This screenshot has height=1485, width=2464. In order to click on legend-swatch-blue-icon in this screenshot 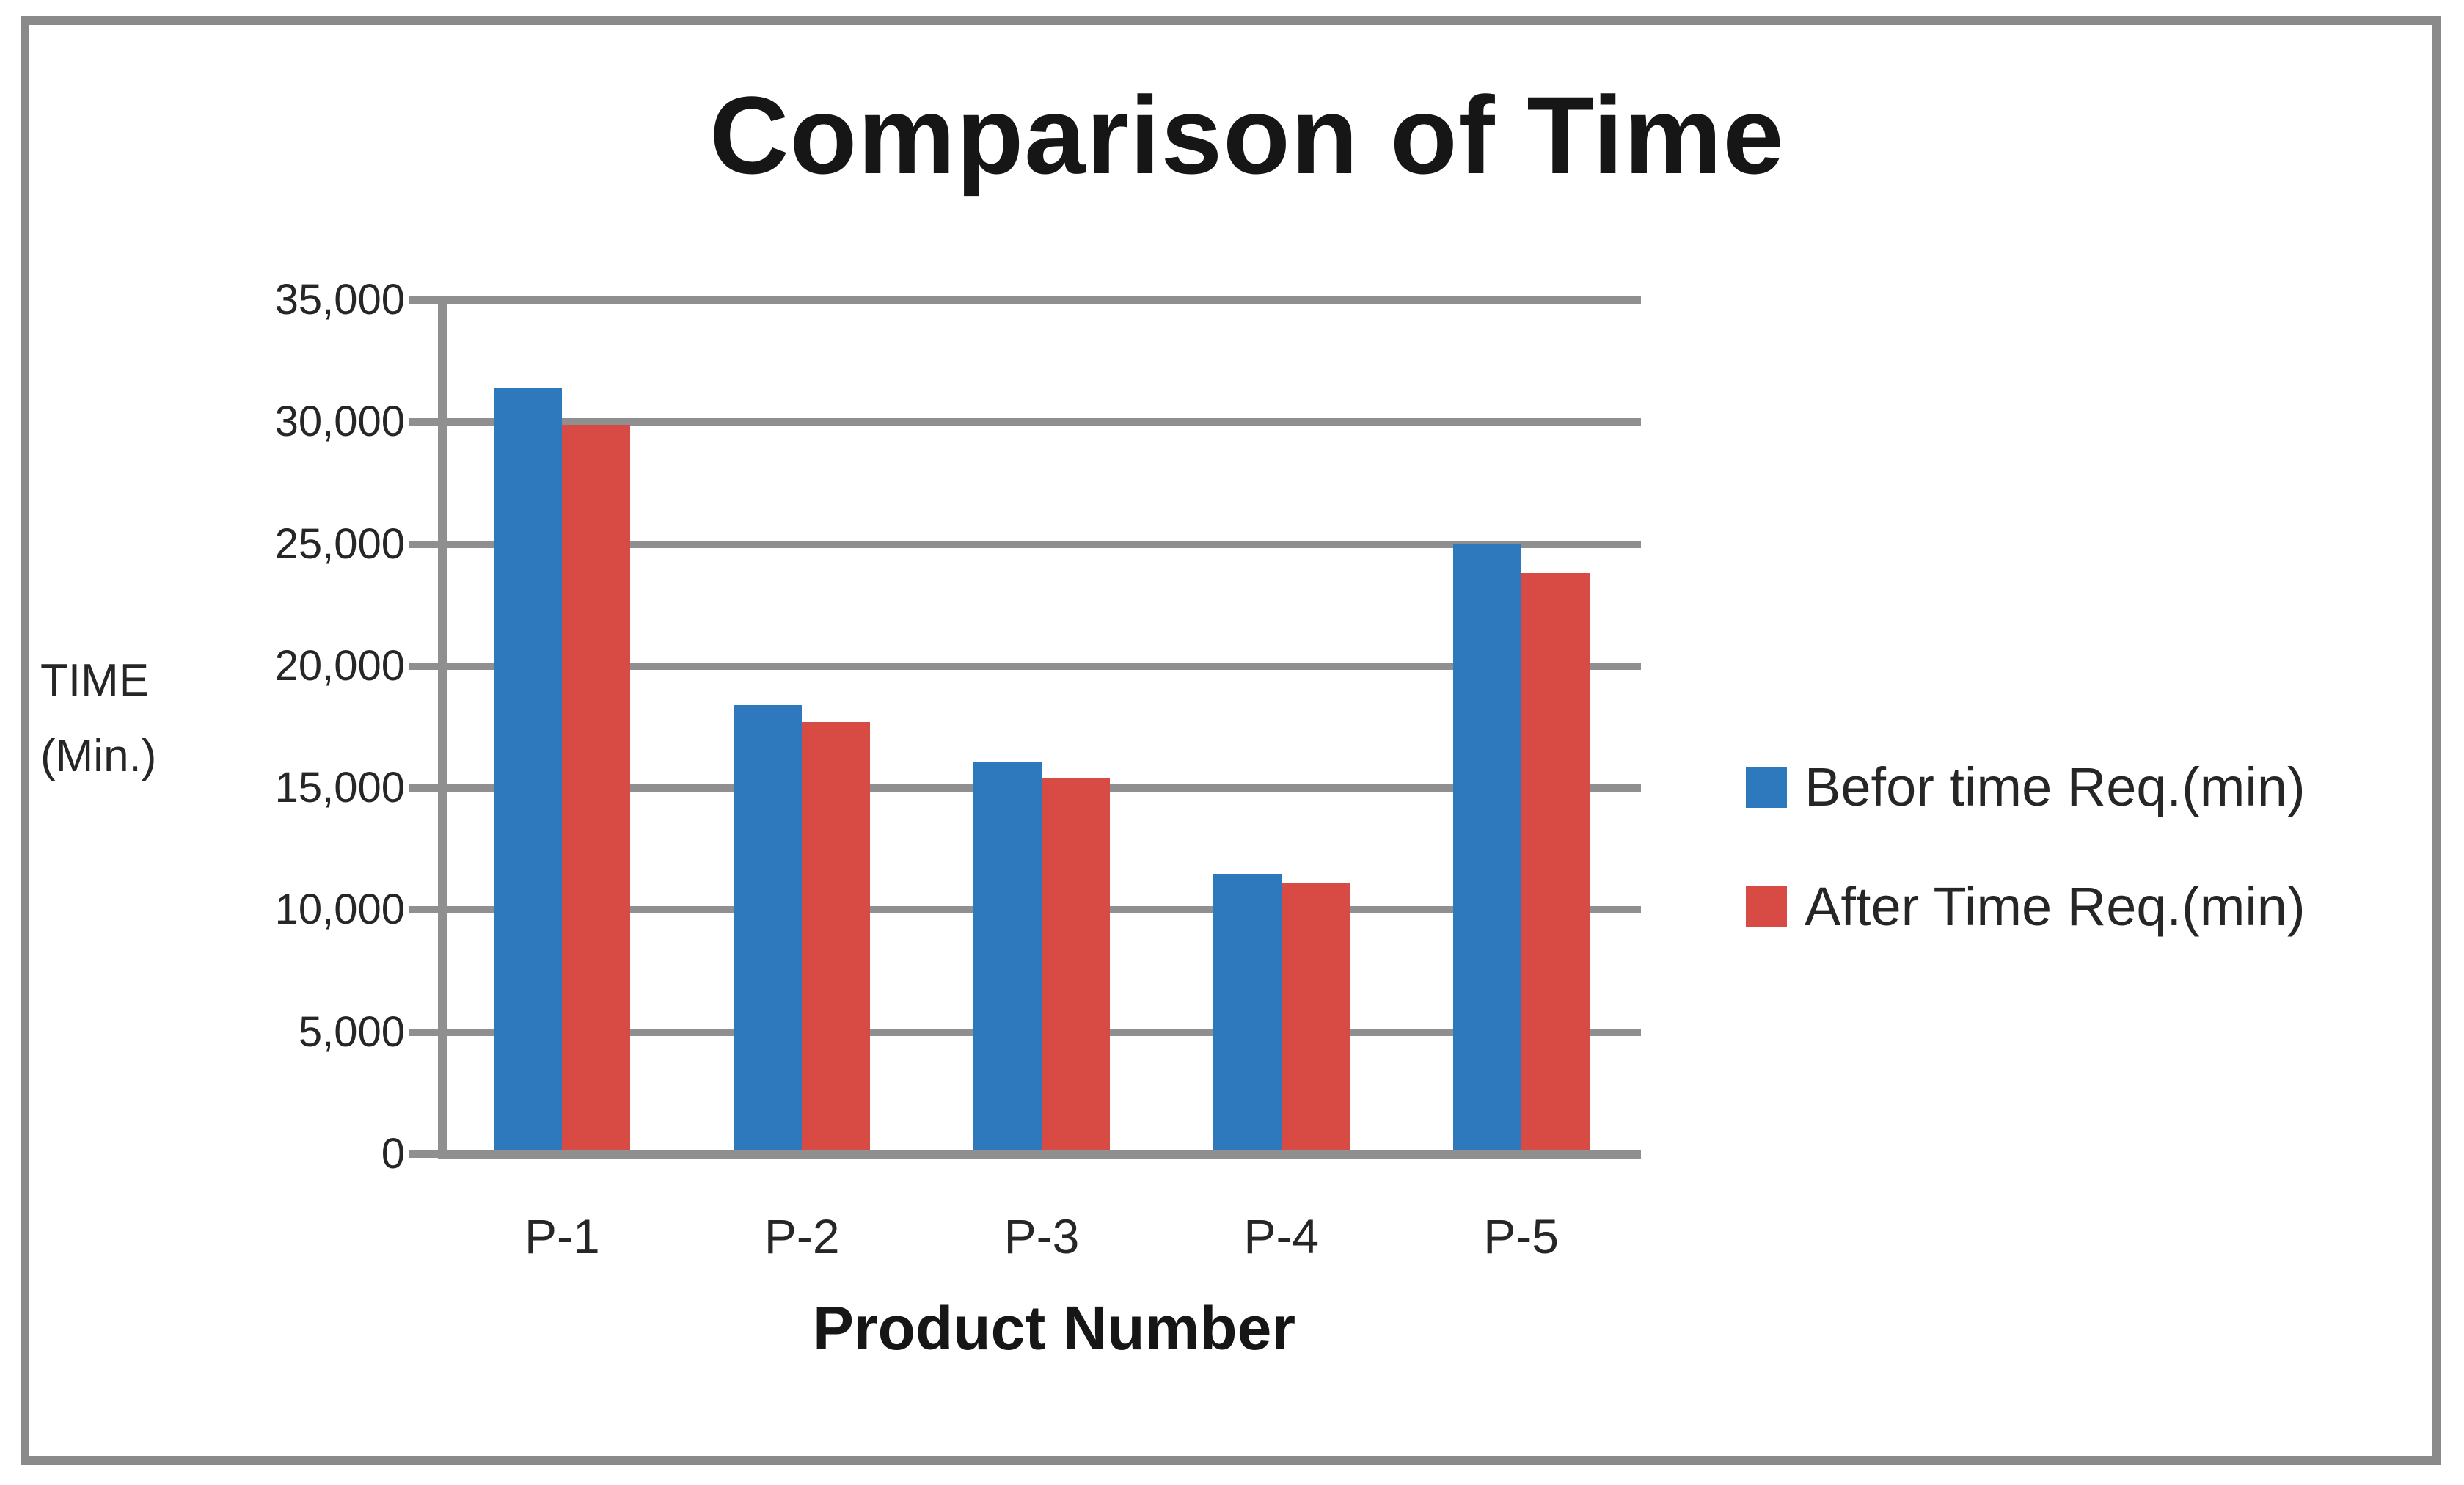, I will do `click(1766, 787)`.